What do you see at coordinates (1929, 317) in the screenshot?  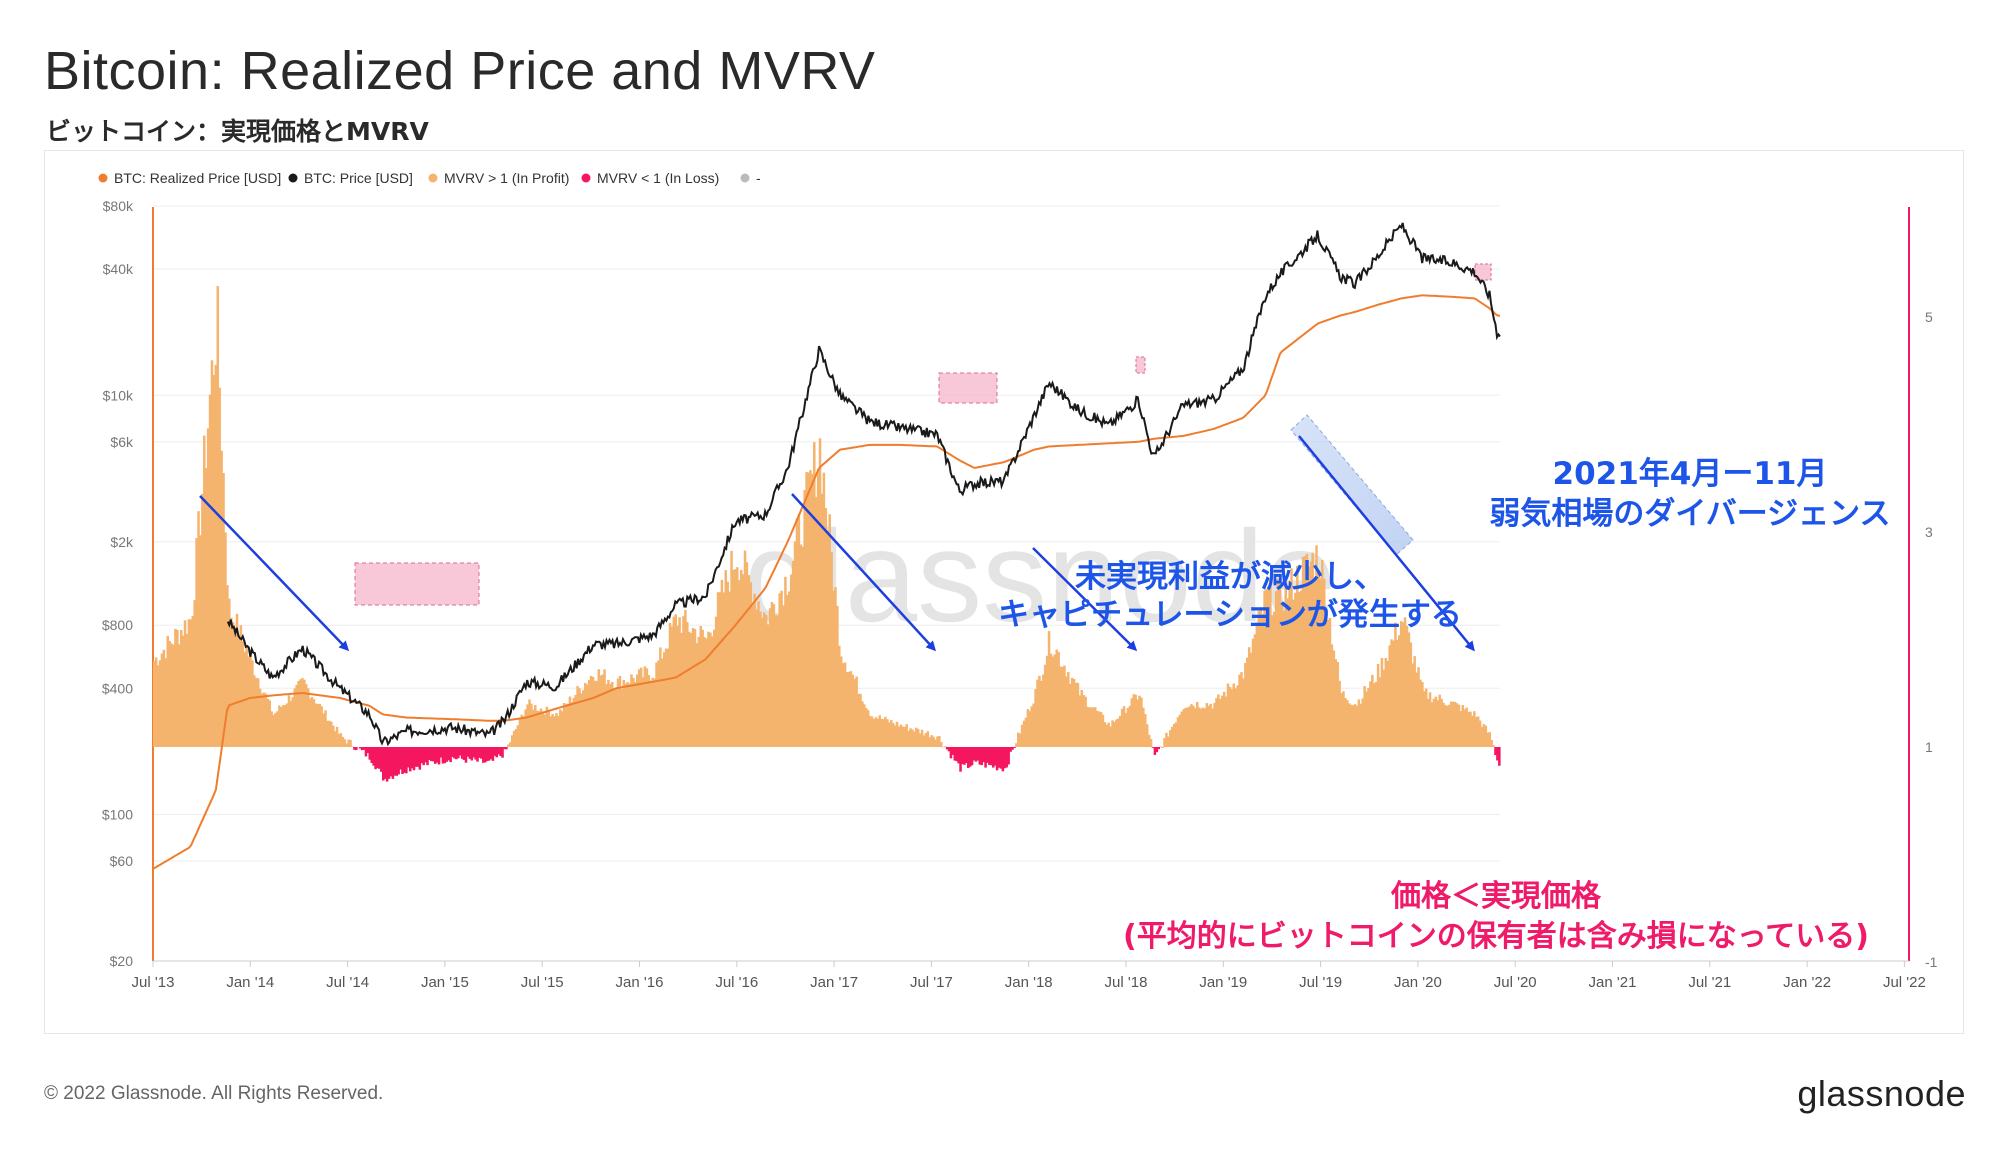 I see `y-right-tick-label: 5` at bounding box center [1929, 317].